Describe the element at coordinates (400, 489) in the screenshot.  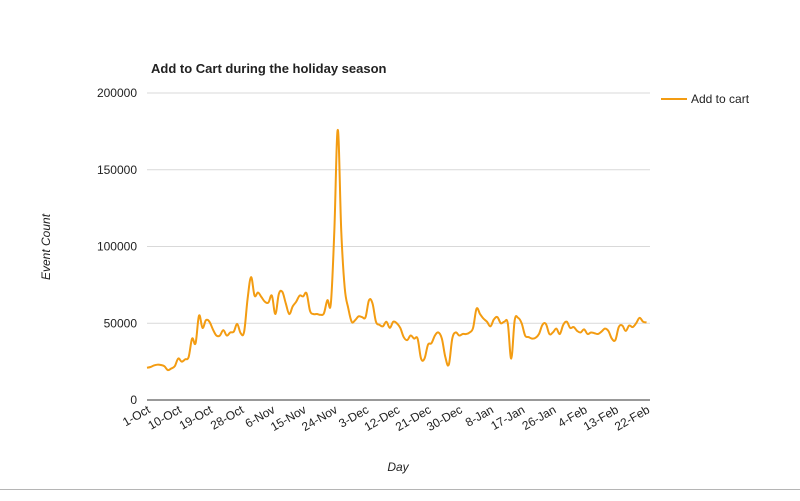
I see `bottom-divider` at that location.